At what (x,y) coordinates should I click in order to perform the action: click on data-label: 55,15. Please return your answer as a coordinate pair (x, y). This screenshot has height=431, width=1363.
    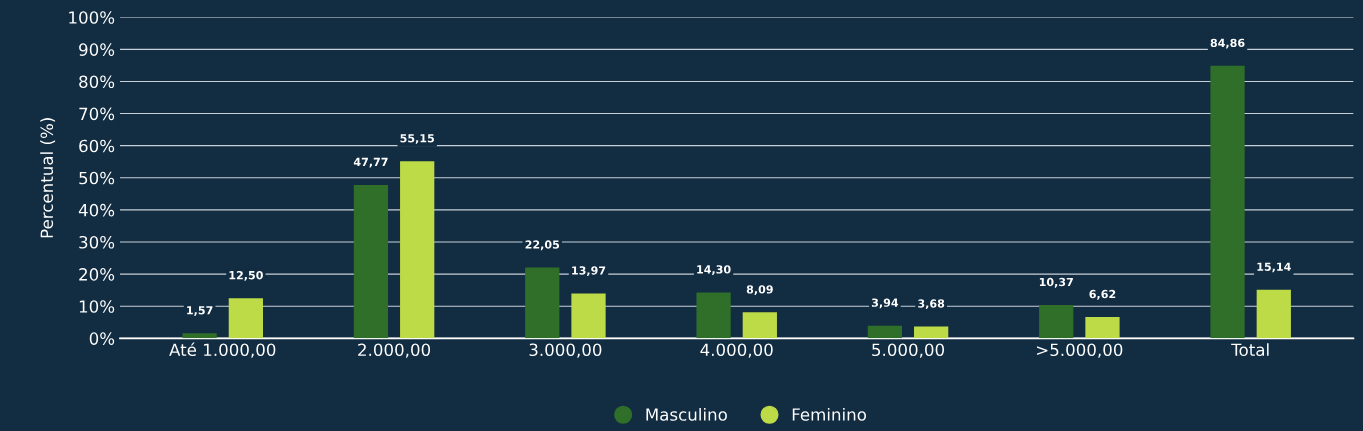
    Looking at the image, I should click on (417, 139).